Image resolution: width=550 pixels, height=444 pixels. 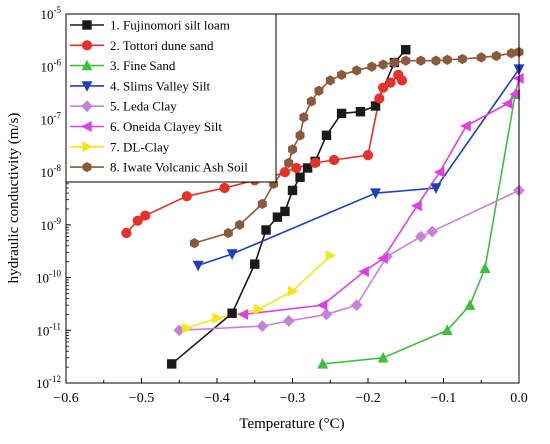 I want to click on x-tick-label: −0.5, so click(x=141, y=398).